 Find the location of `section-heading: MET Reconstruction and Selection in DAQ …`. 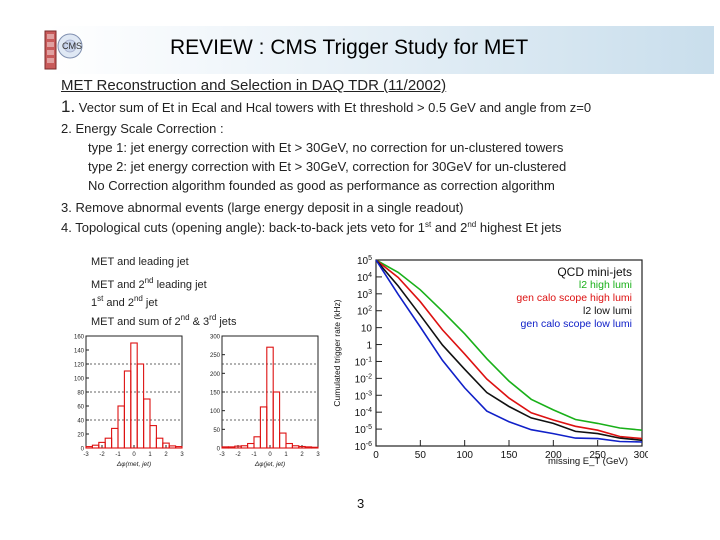

section-heading: MET Reconstruction and Selection in DAQ … is located at coordinates (254, 85).